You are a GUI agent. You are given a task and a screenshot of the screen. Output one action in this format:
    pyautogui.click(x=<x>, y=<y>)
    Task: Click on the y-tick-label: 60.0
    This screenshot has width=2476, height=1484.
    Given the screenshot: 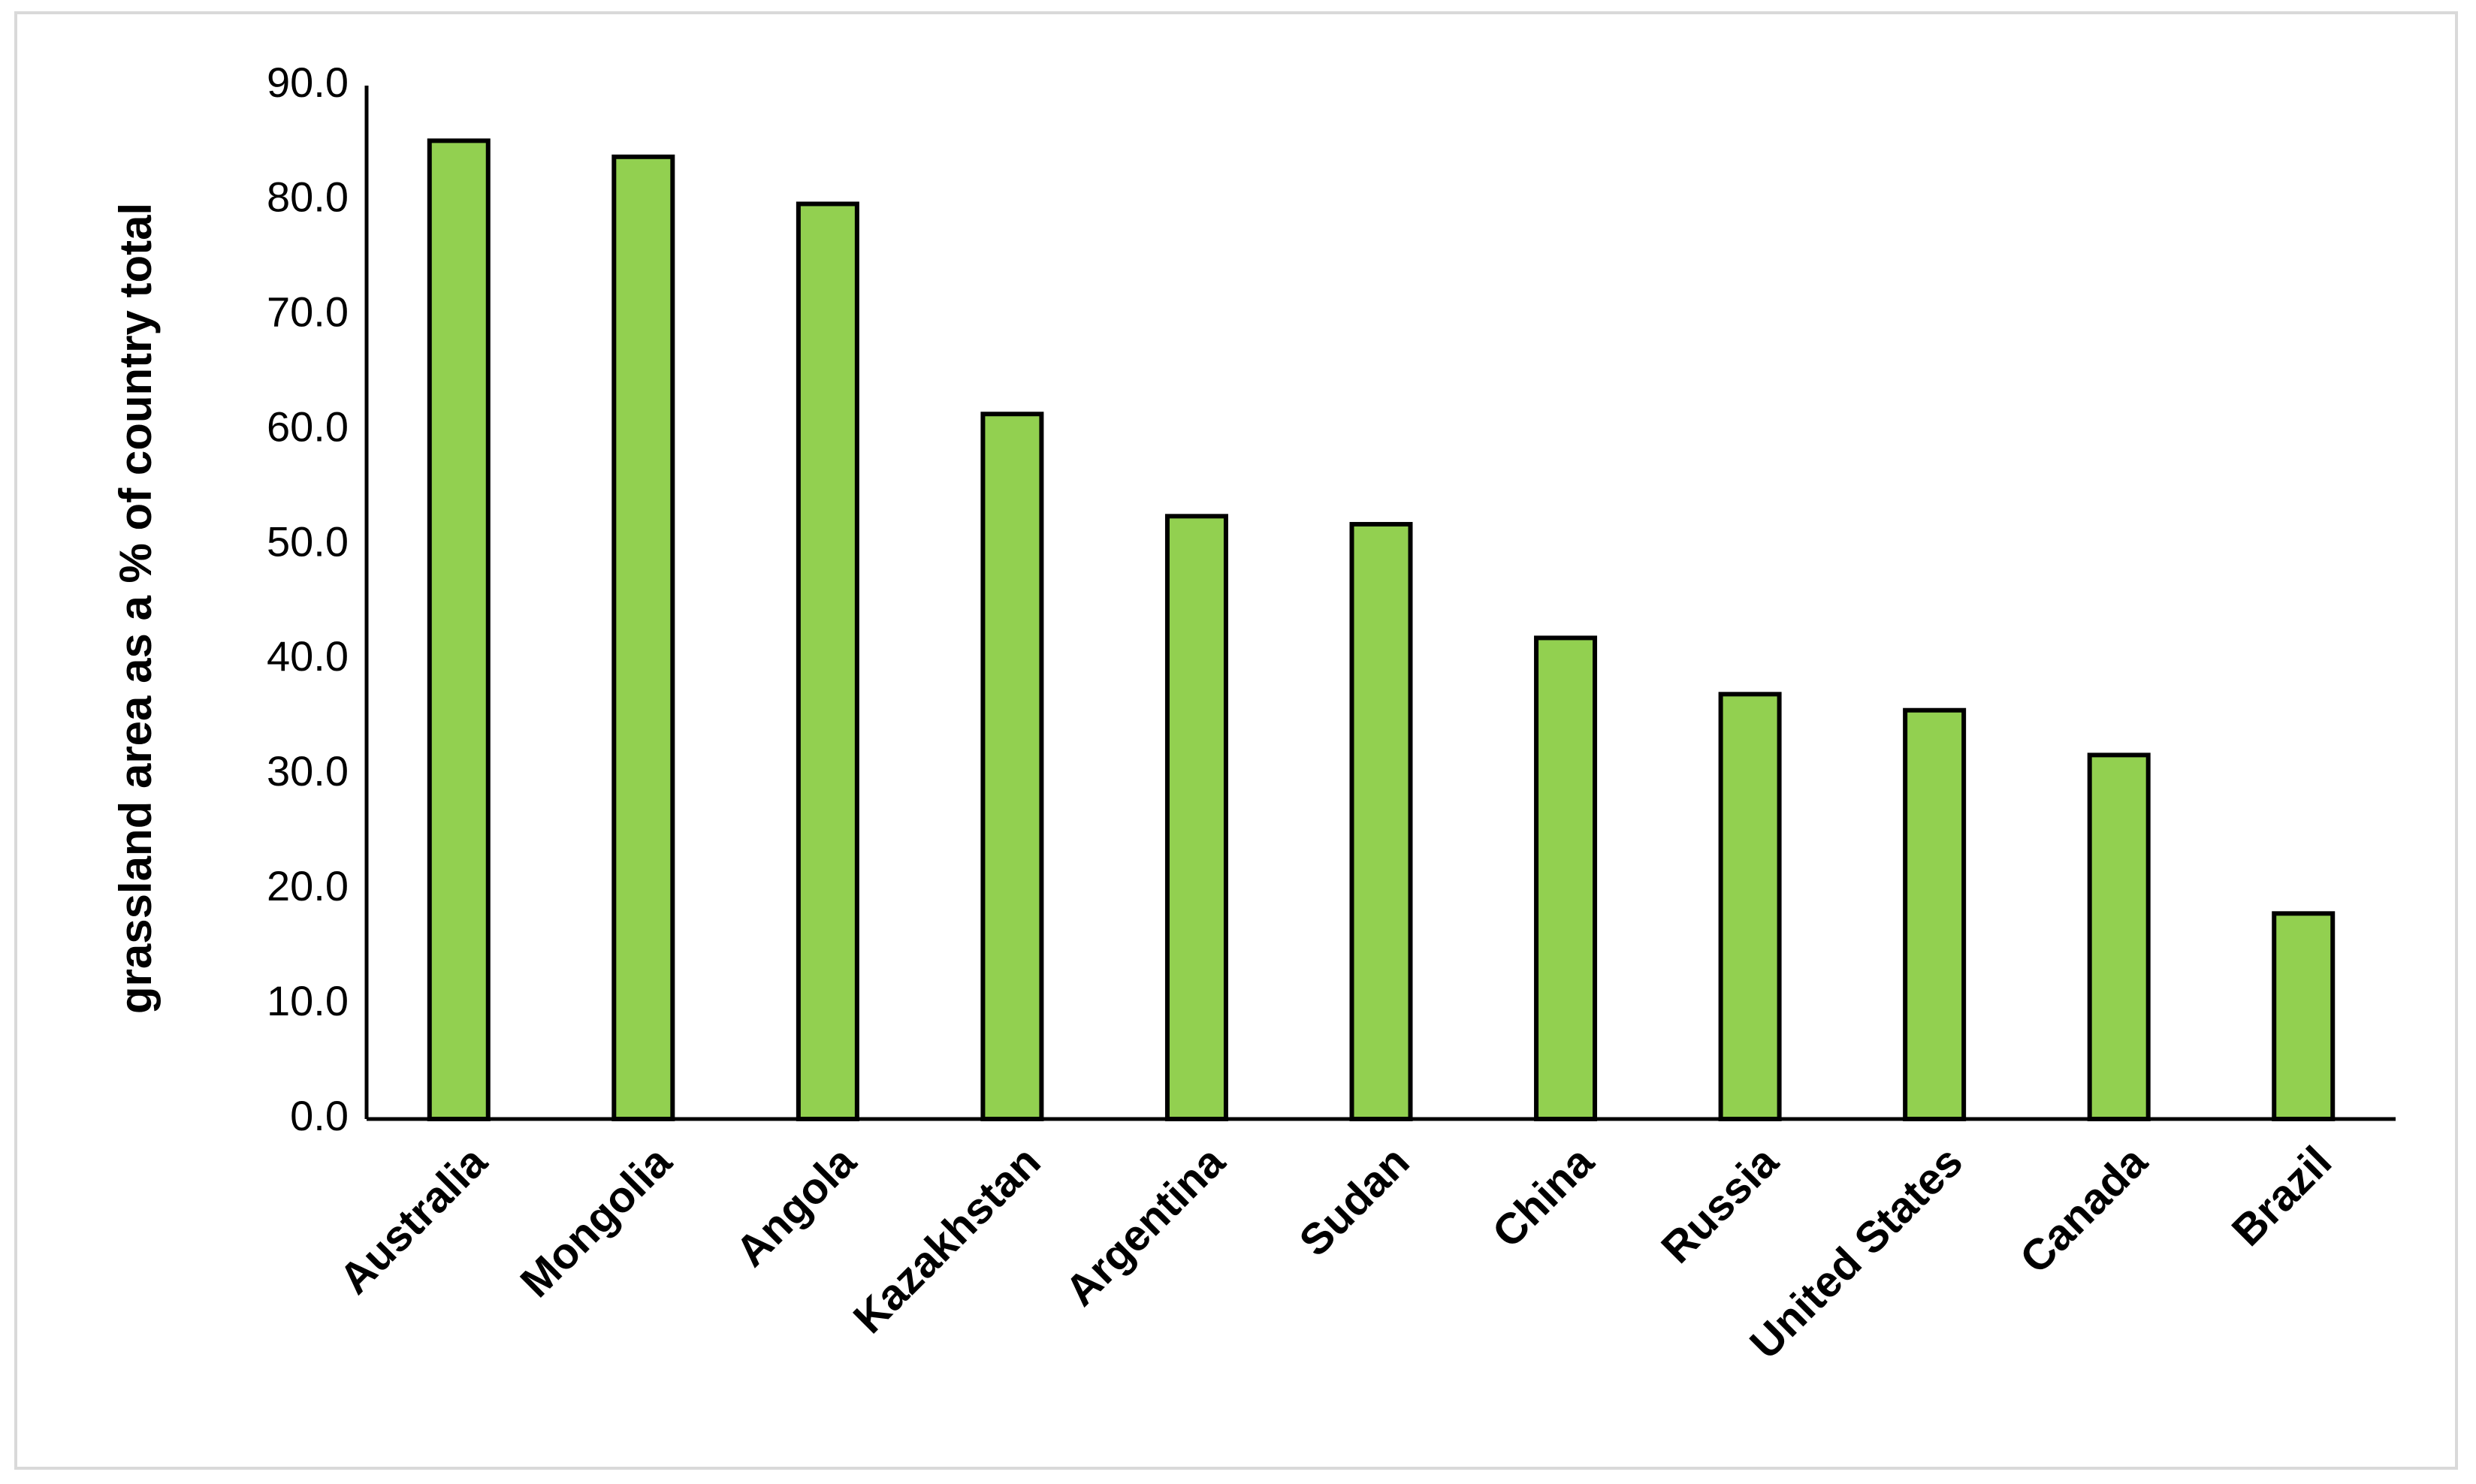 What is the action you would take?
    pyautogui.click(x=308, y=426)
    